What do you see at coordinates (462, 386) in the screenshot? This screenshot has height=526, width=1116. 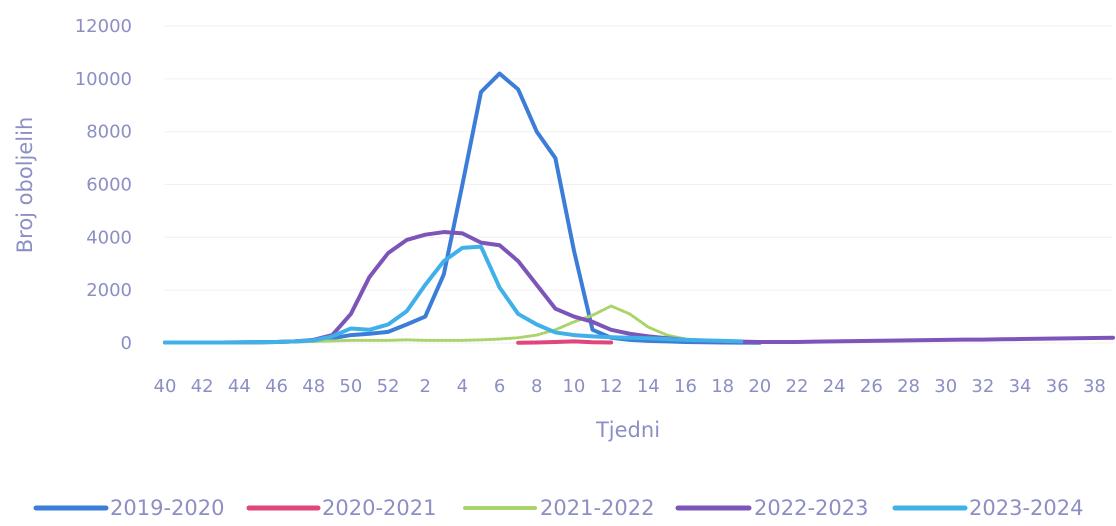 I see `x-tick-label: 4` at bounding box center [462, 386].